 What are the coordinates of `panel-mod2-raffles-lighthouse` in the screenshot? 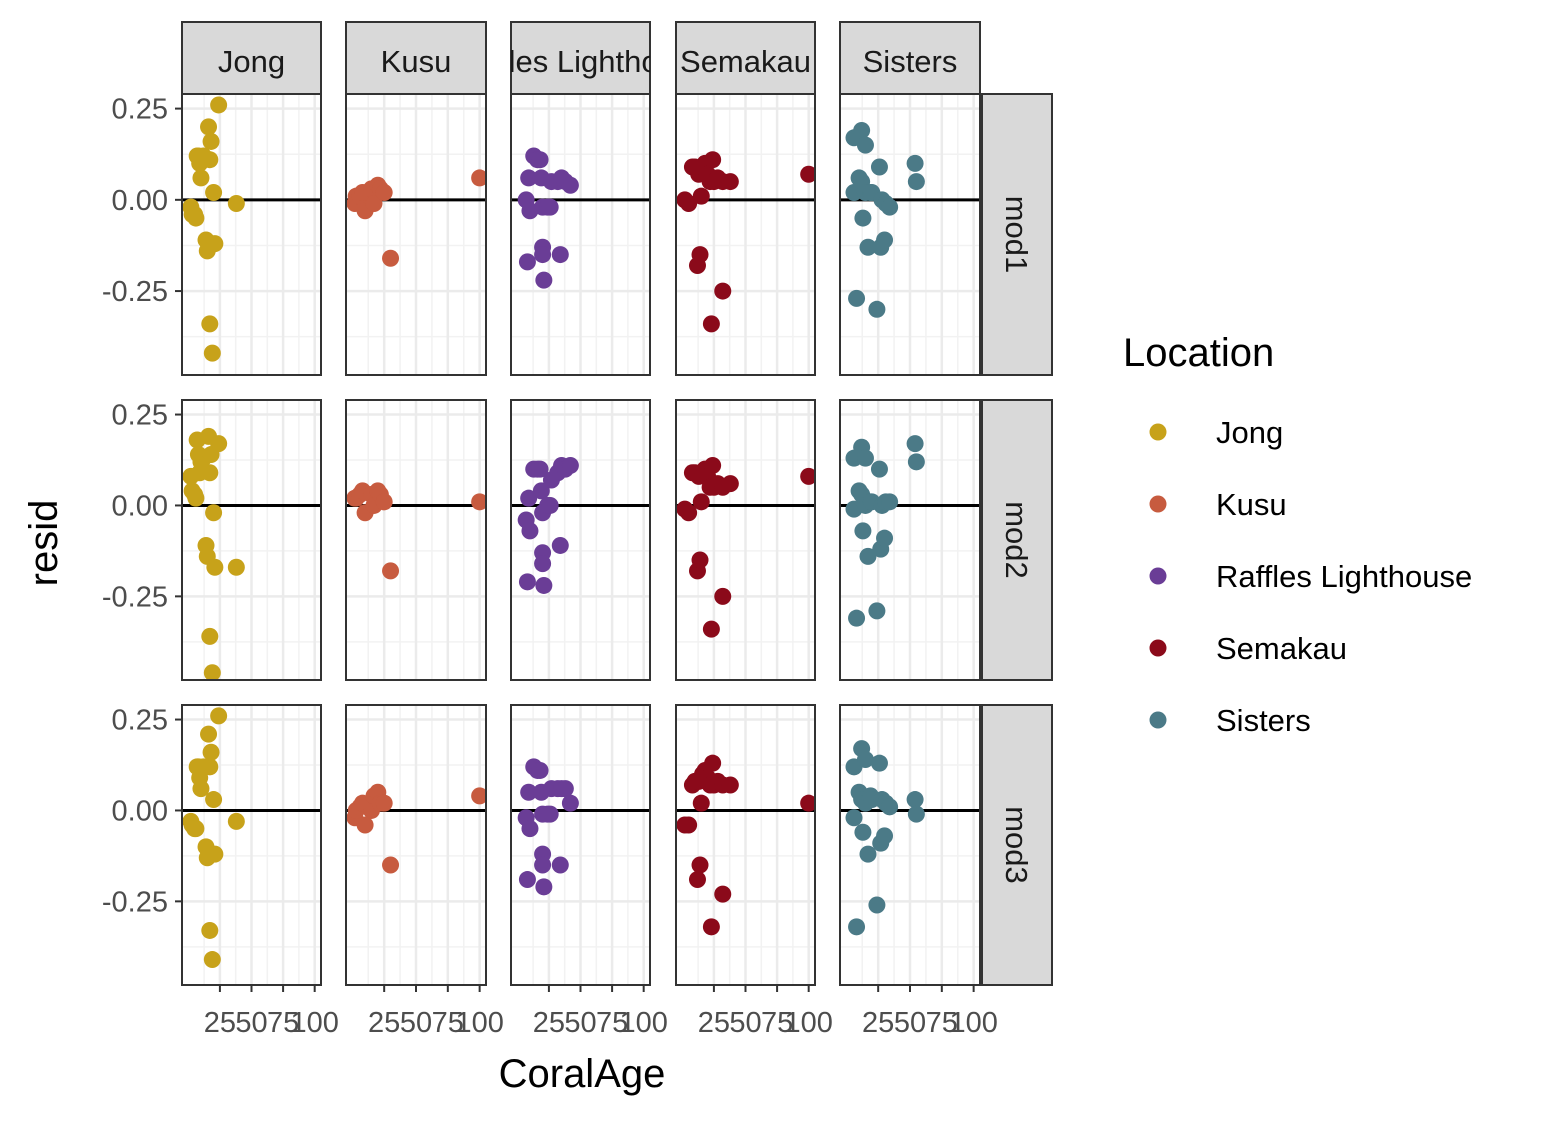 It's located at (580, 540).